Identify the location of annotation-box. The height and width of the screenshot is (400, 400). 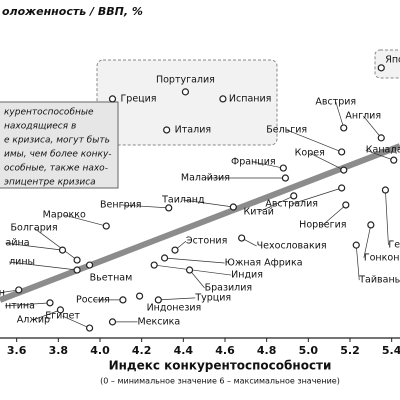
(59, 145).